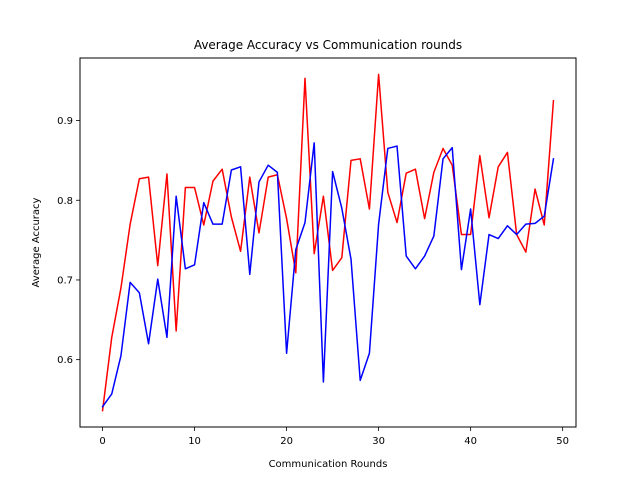 This screenshot has width=640, height=480. What do you see at coordinates (68, 241) in the screenshot?
I see `y-axis: 0.6 0.7 0.8 0.9` at bounding box center [68, 241].